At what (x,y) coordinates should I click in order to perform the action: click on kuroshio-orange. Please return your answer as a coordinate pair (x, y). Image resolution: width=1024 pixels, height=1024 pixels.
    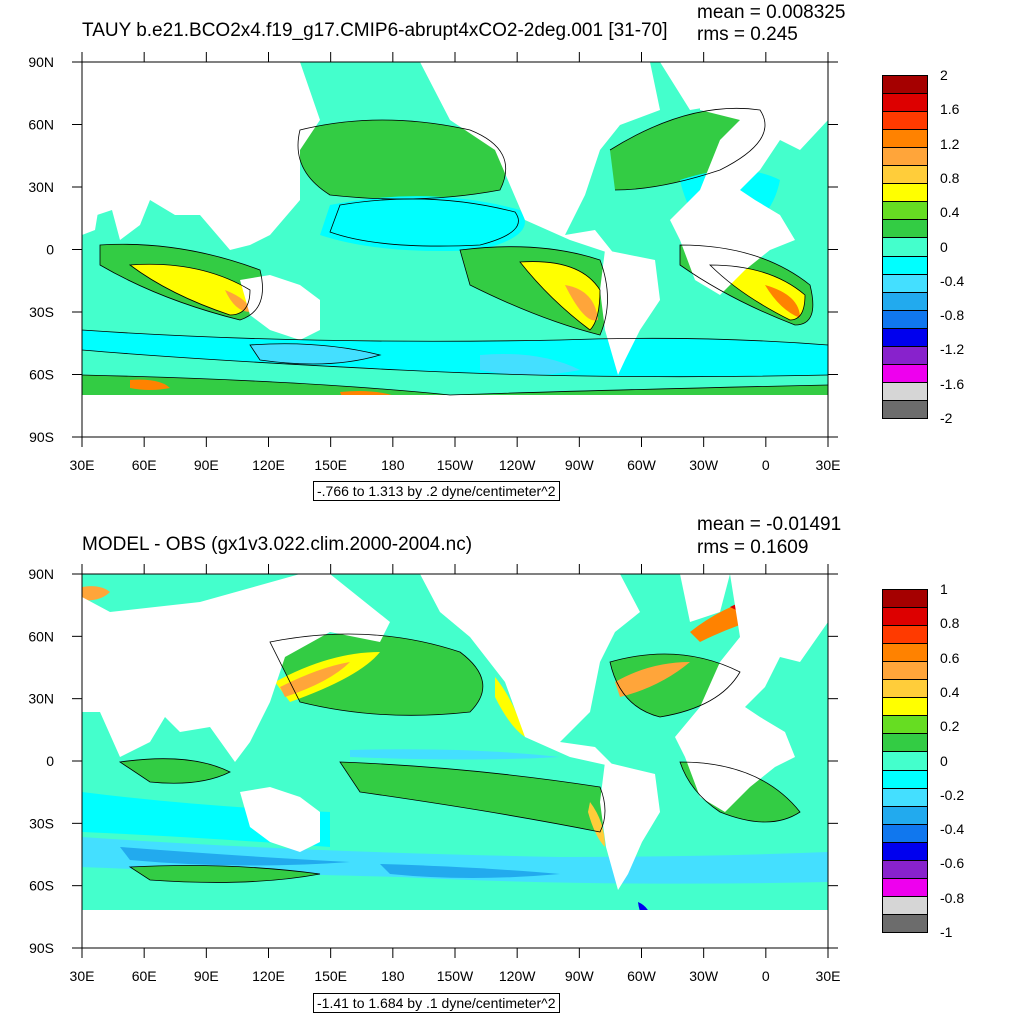
    Looking at the image, I should click on (315, 679).